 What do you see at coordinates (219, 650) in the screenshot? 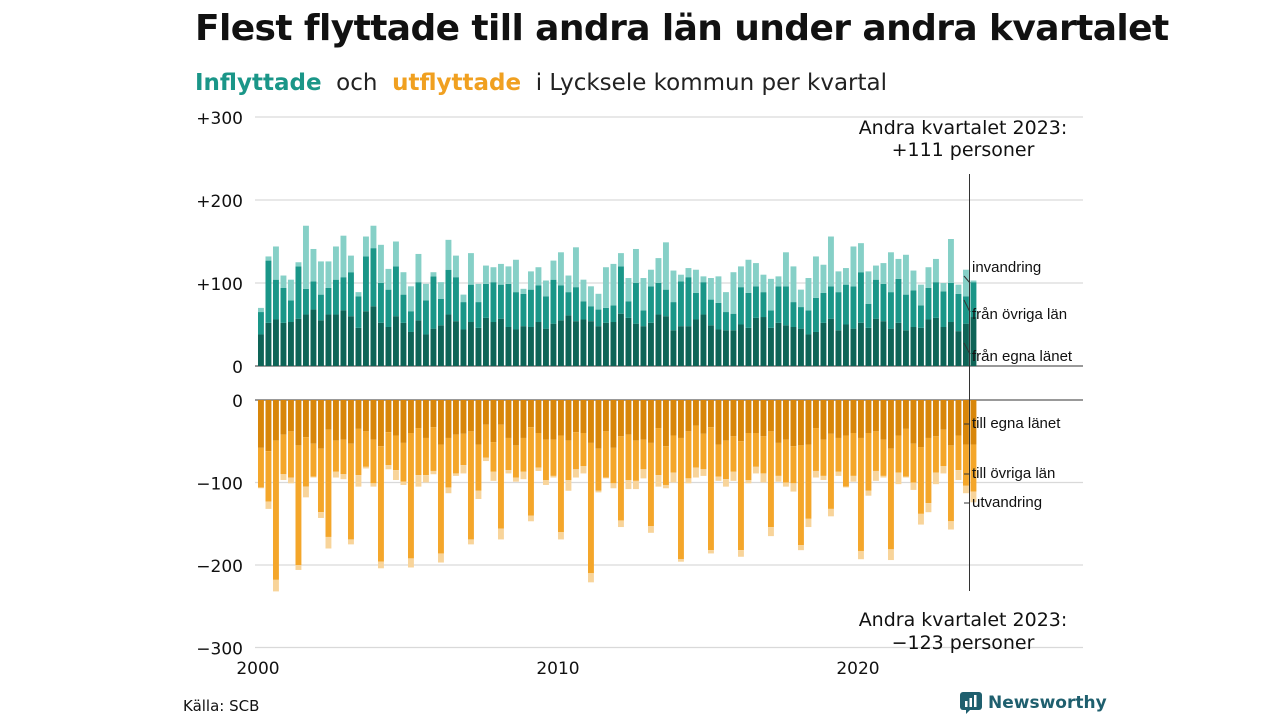
I see `y-tick-label: −300` at bounding box center [219, 650].